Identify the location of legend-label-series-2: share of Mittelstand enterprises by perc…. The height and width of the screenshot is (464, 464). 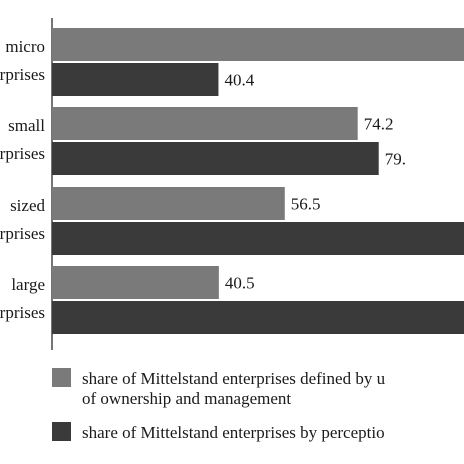
(233, 432).